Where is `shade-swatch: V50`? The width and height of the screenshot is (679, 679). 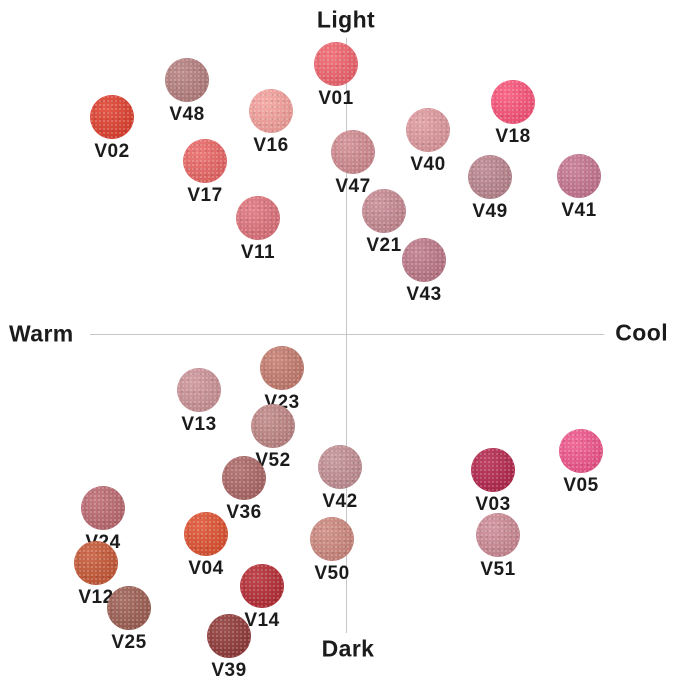
shade-swatch: V50 is located at coordinates (332, 551).